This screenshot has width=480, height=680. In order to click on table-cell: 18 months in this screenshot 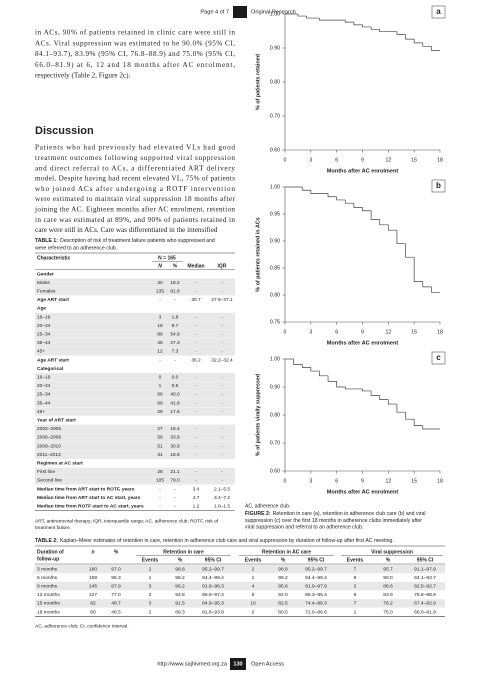, I will do `click(48, 612)`.